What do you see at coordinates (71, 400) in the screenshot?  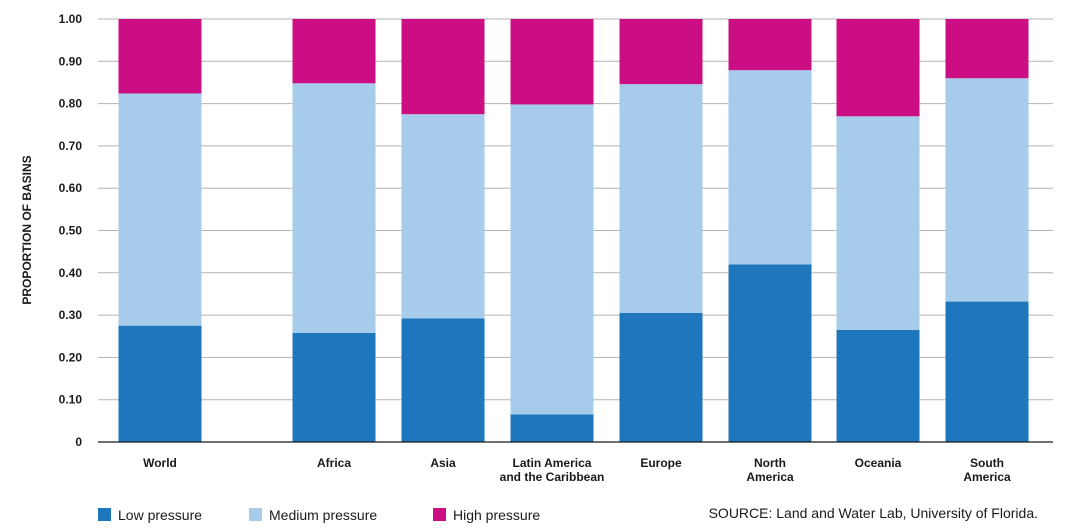 I see `y-tick-label: 0.10` at bounding box center [71, 400].